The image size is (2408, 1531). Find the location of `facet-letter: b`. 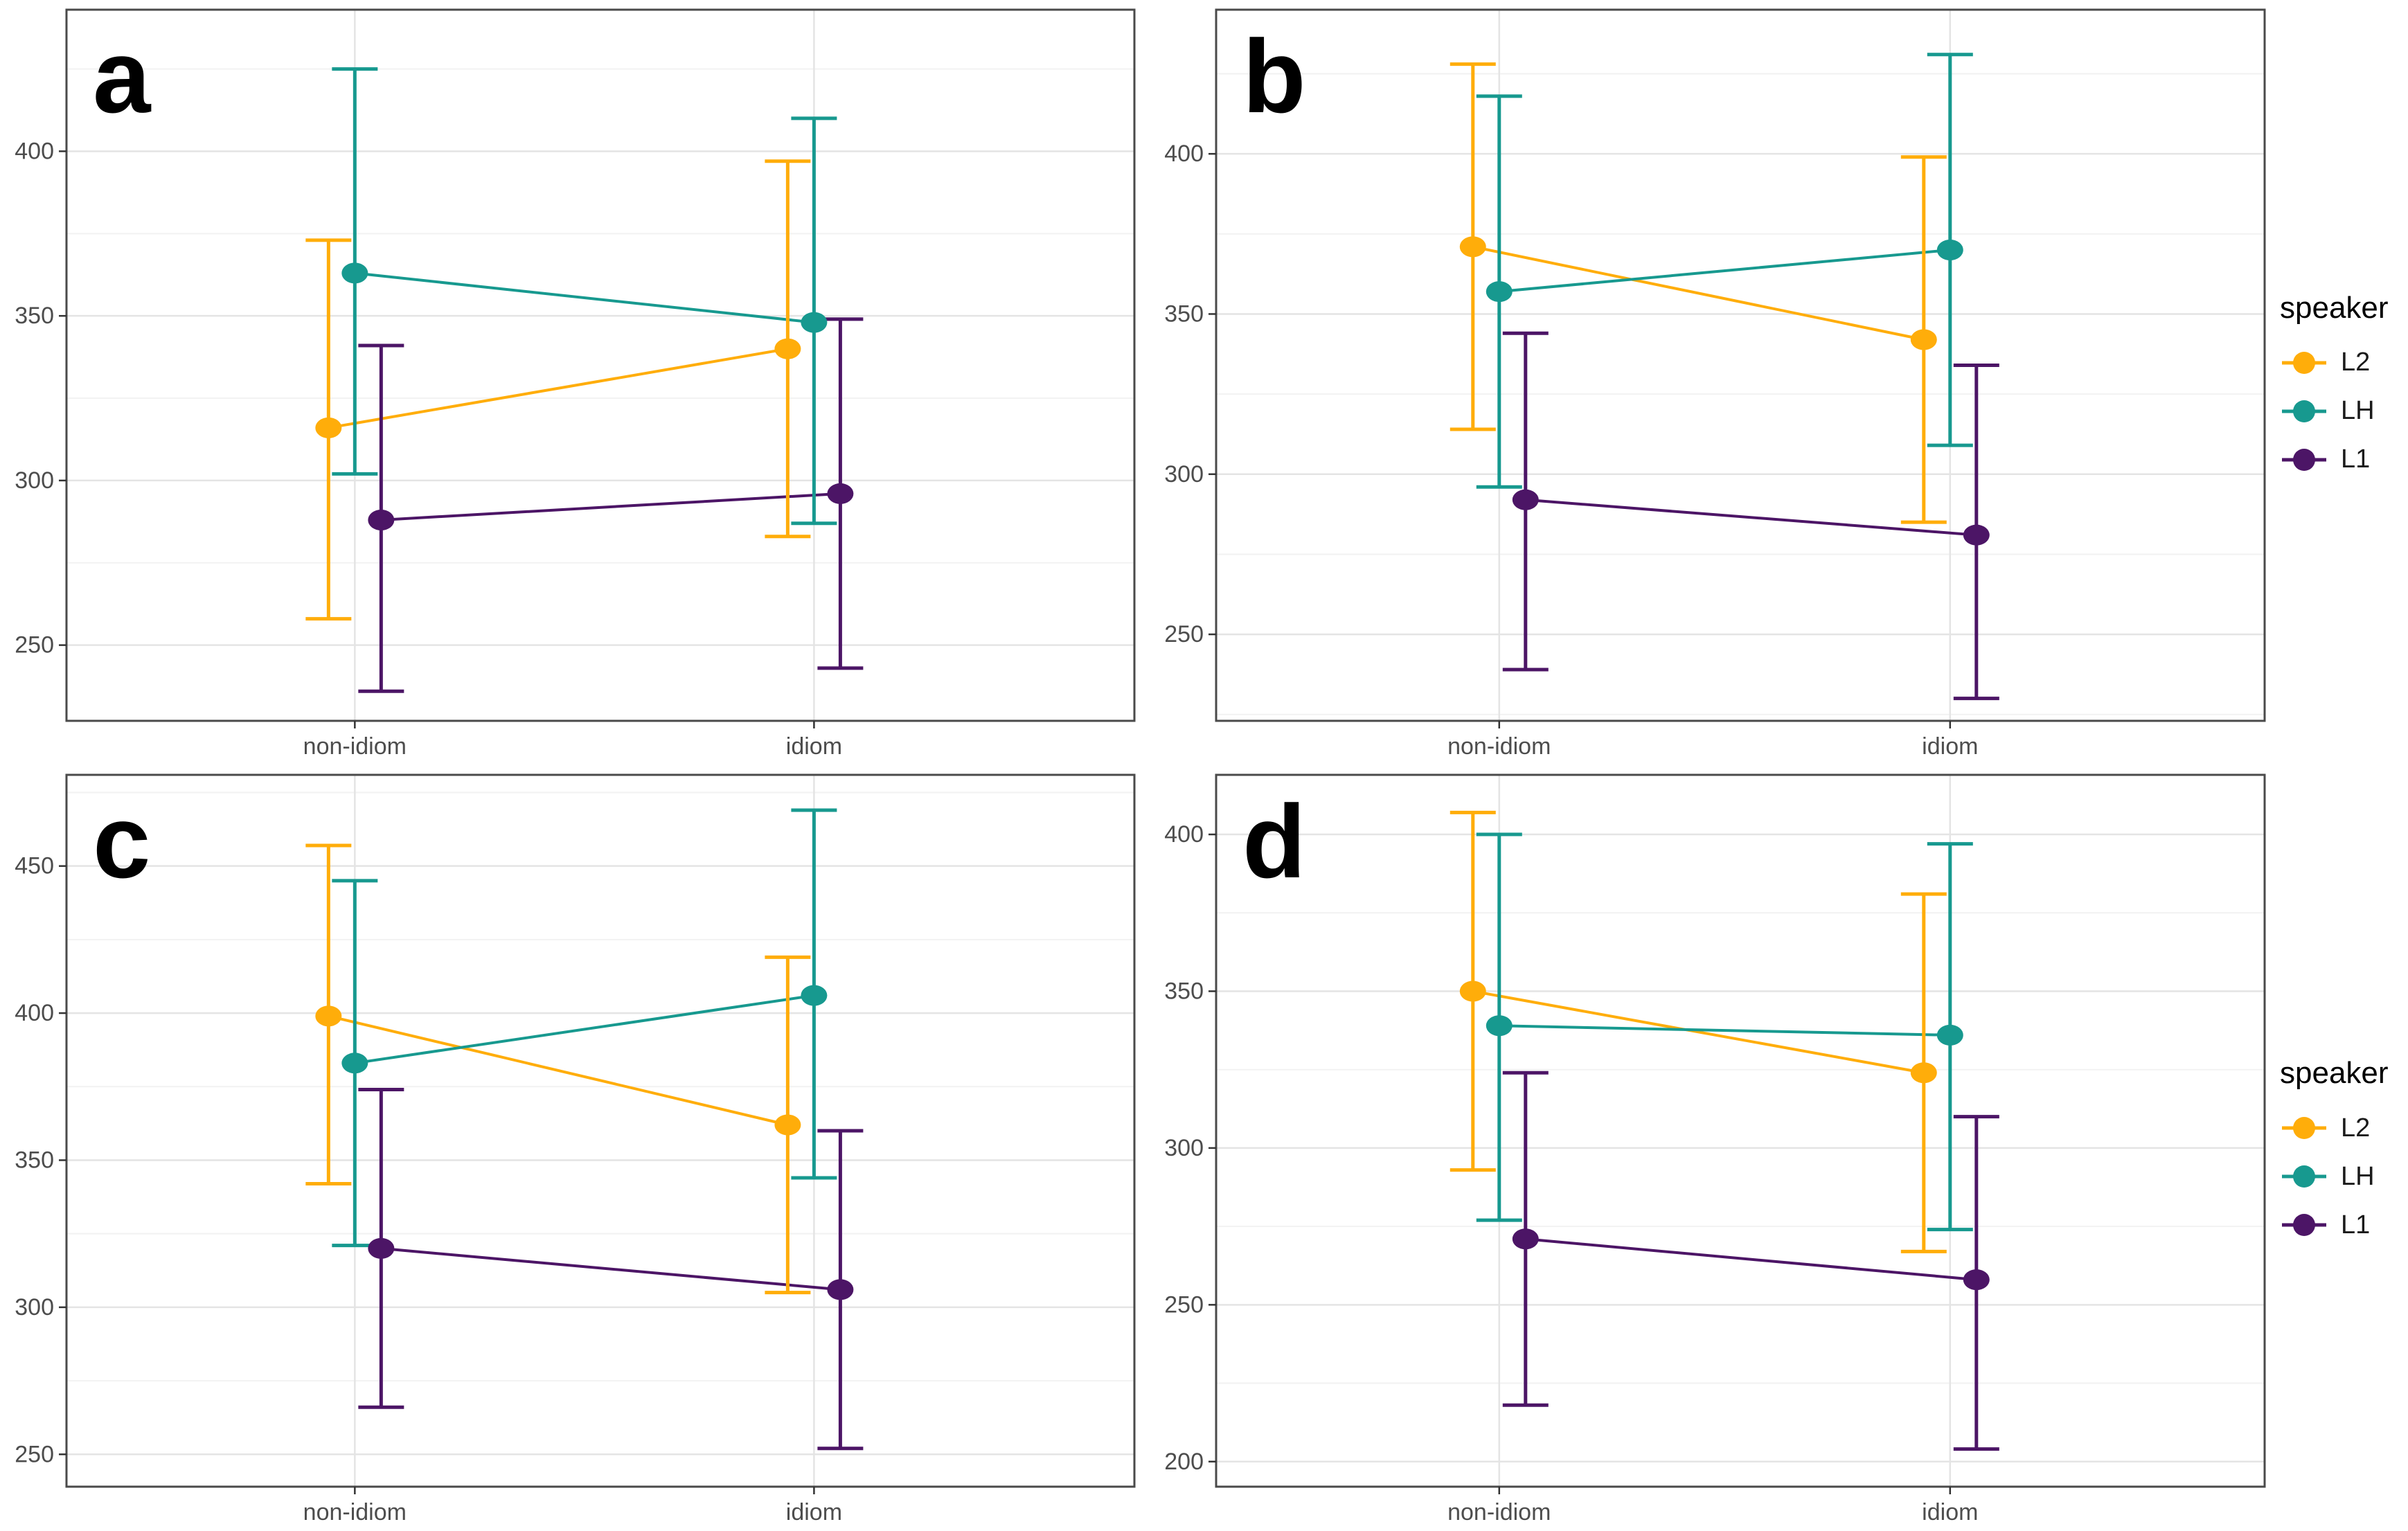

facet-letter: b is located at coordinates (1274, 76).